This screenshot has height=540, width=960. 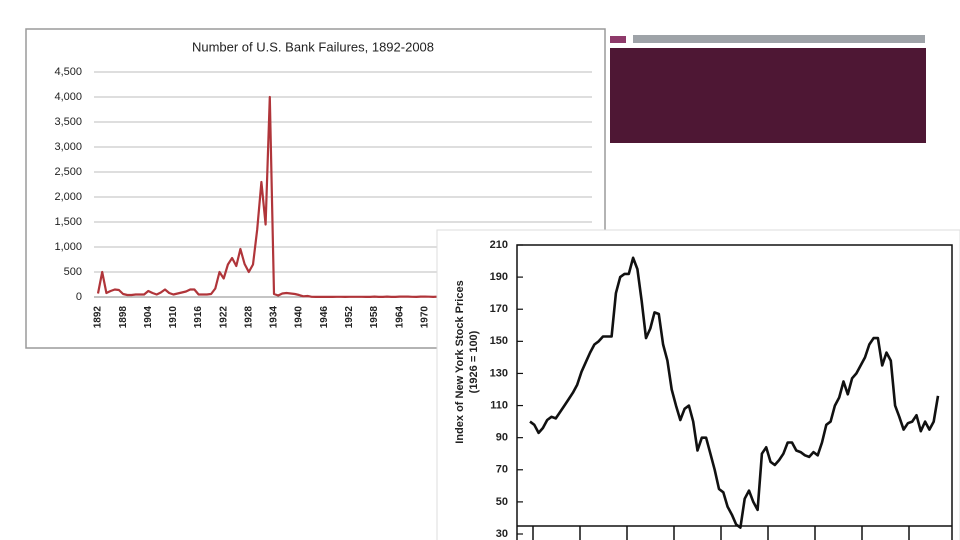 What do you see at coordinates (324, 317) in the screenshot?
I see `x-tick-label: 1946` at bounding box center [324, 317].